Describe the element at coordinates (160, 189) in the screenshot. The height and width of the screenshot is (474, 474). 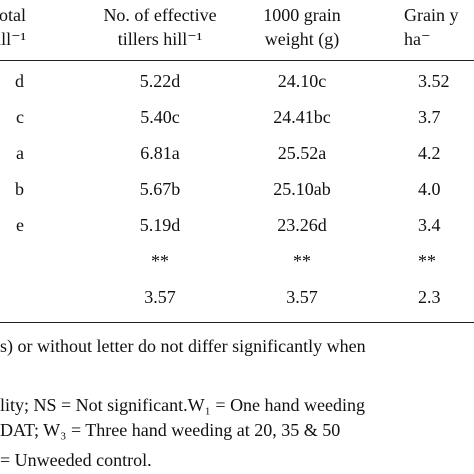
I see `table-cell: 5.67b` at that location.